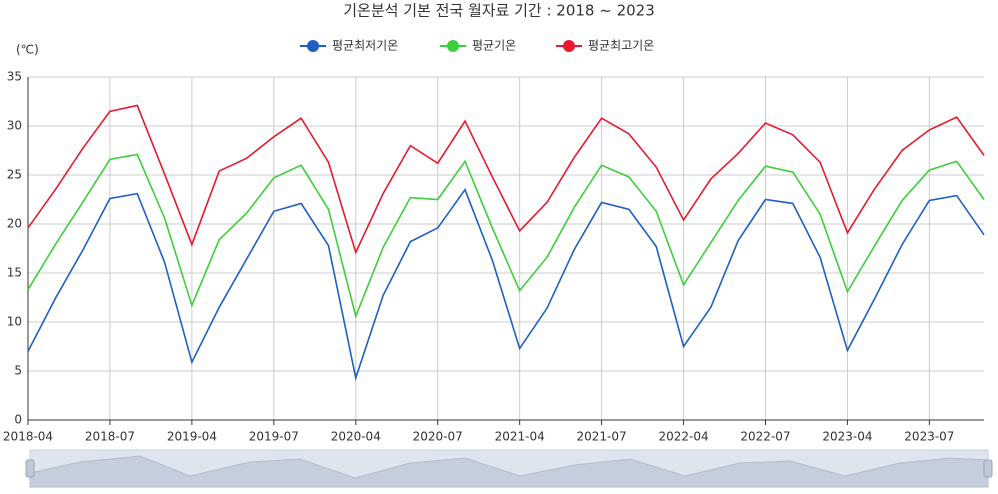  What do you see at coordinates (683, 437) in the screenshot?
I see `x-tick-label: 2022-04` at bounding box center [683, 437].